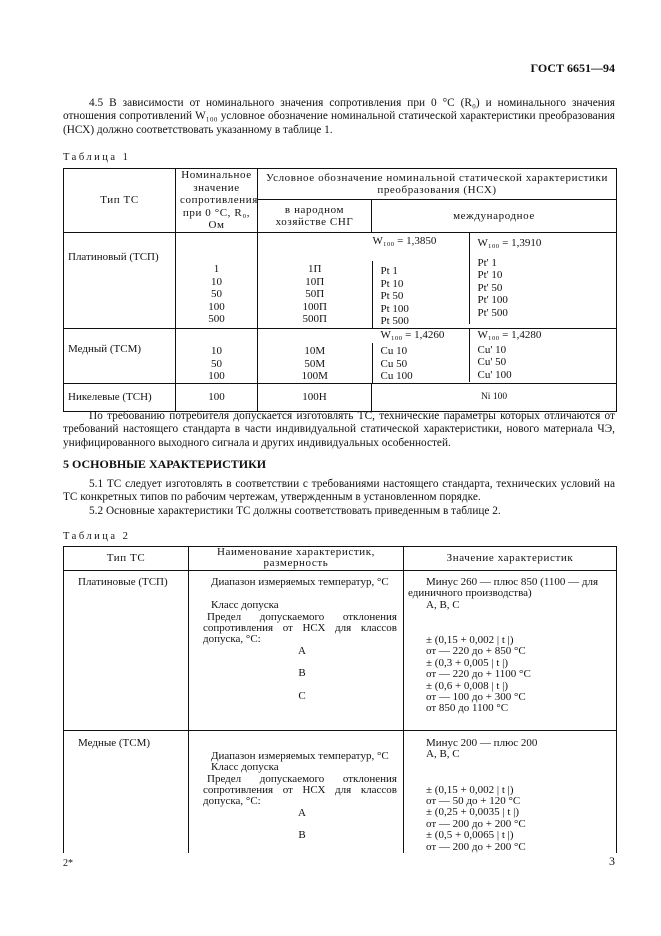 This screenshot has height=936, width=661. What do you see at coordinates (478, 674) in the screenshot?
I see `limit-value: от — 220 до + 1100 °С` at bounding box center [478, 674].